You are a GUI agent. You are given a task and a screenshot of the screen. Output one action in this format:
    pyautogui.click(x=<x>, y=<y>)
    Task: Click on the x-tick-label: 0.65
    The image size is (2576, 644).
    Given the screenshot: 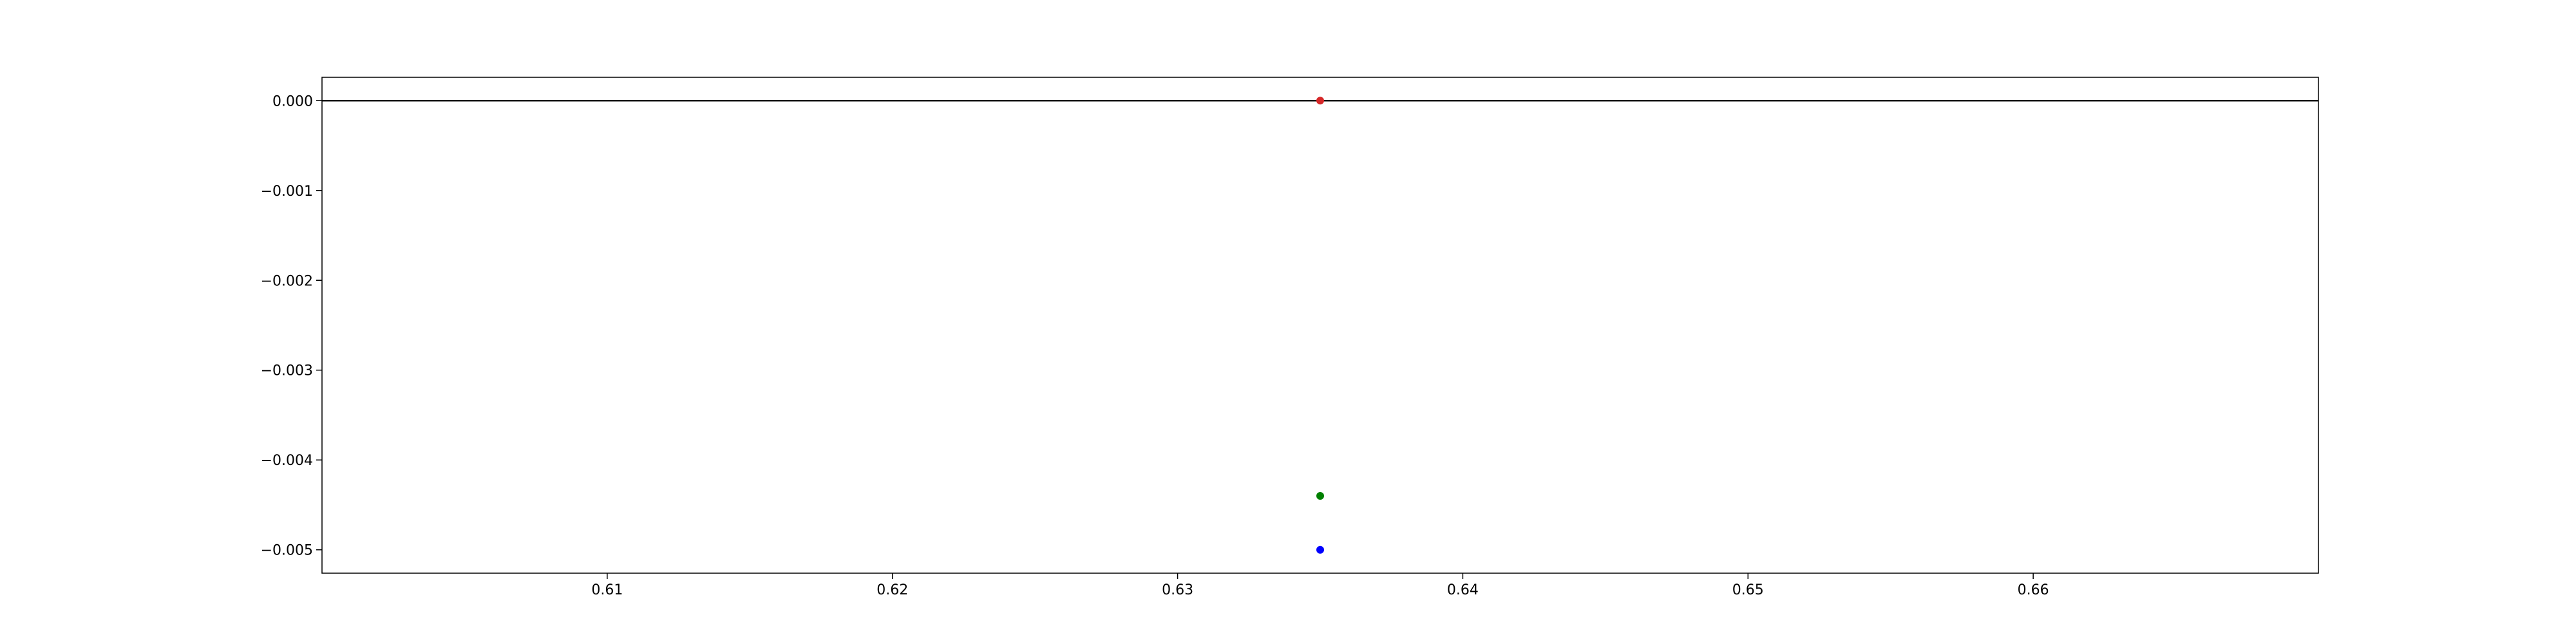 What is the action you would take?
    pyautogui.click(x=1748, y=590)
    